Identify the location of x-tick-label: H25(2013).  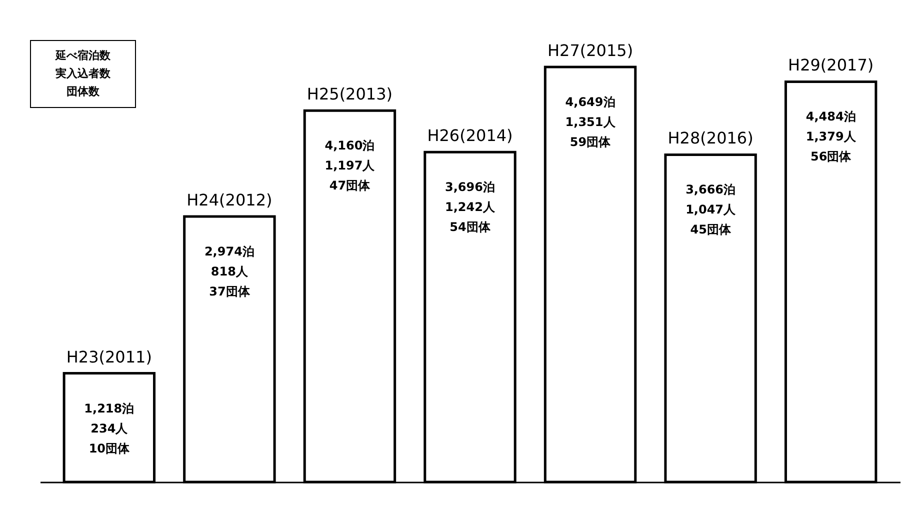
(349, 94).